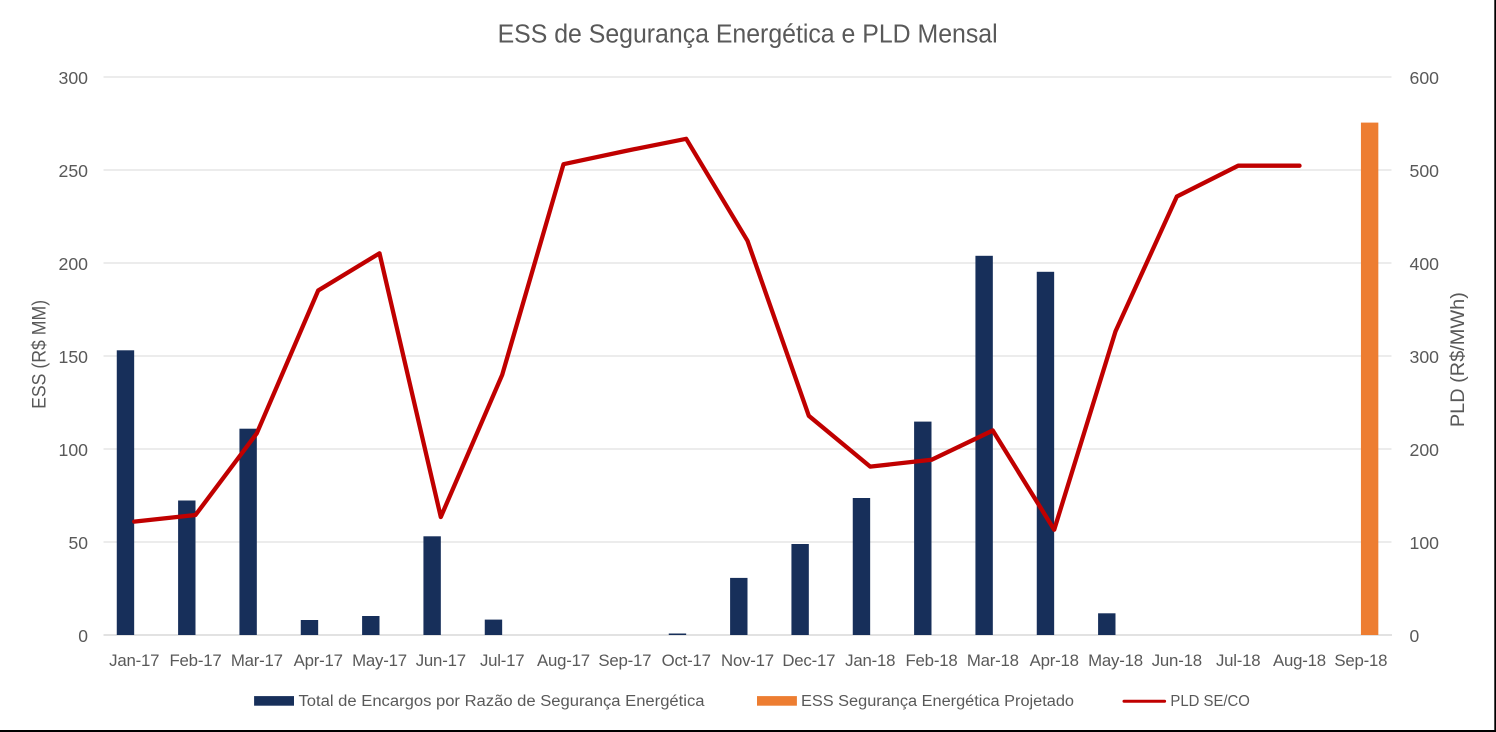 The image size is (1496, 732). Describe the element at coordinates (748, 35) in the screenshot. I see `svg-text:ESS de Segurança Energética e: ESS de Segurança Energética e PLD Mensal` at that location.